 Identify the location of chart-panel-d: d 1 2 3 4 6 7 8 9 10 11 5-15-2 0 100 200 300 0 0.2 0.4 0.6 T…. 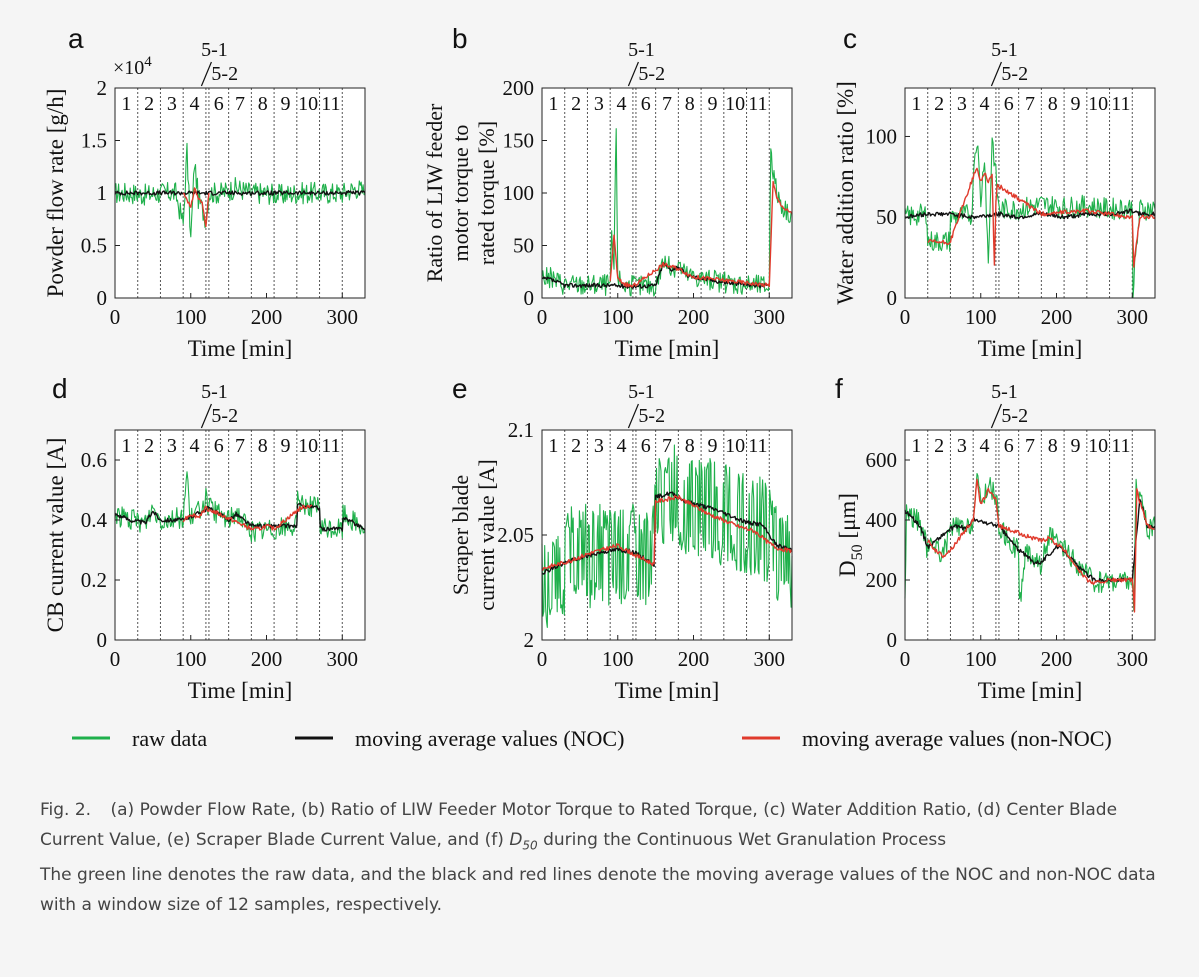
(204, 538).